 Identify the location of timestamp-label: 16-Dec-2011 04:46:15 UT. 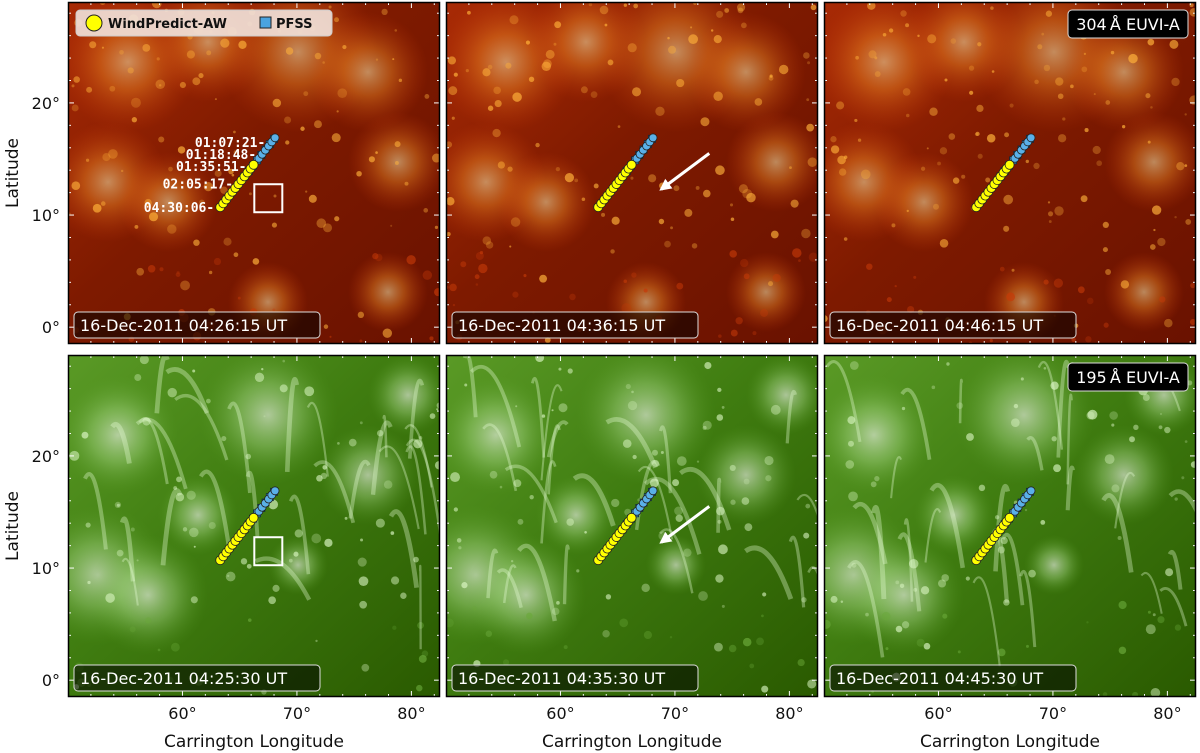
(953, 325).